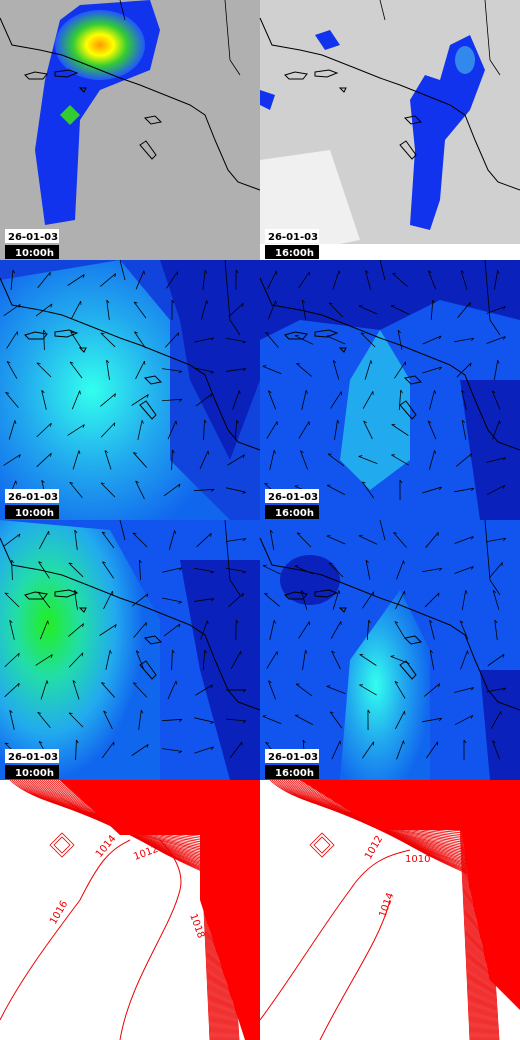  I want to click on arrows, so click(384, 385).